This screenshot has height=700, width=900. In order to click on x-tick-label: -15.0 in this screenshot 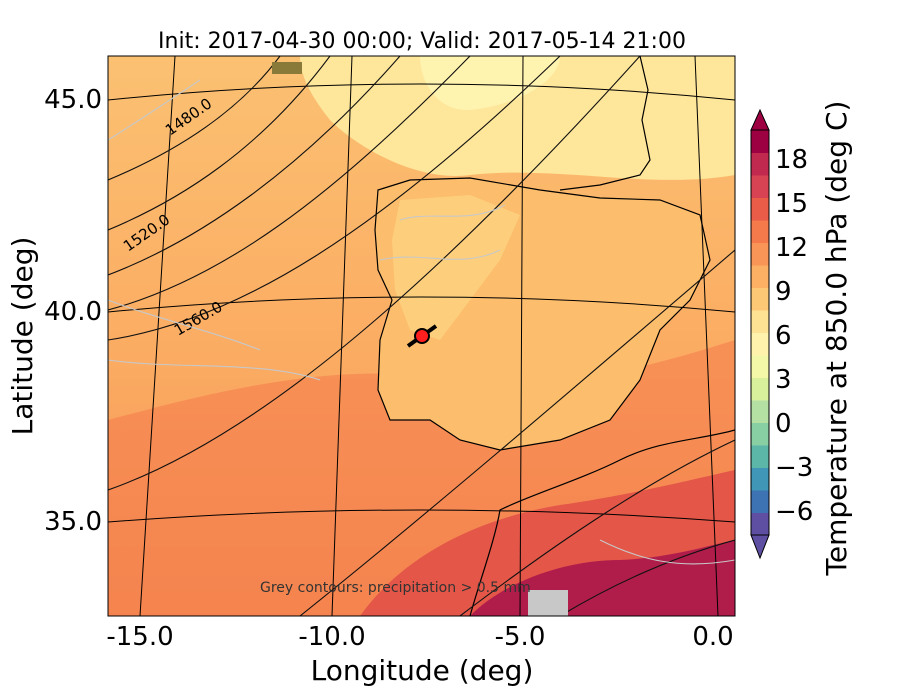, I will do `click(139, 637)`.